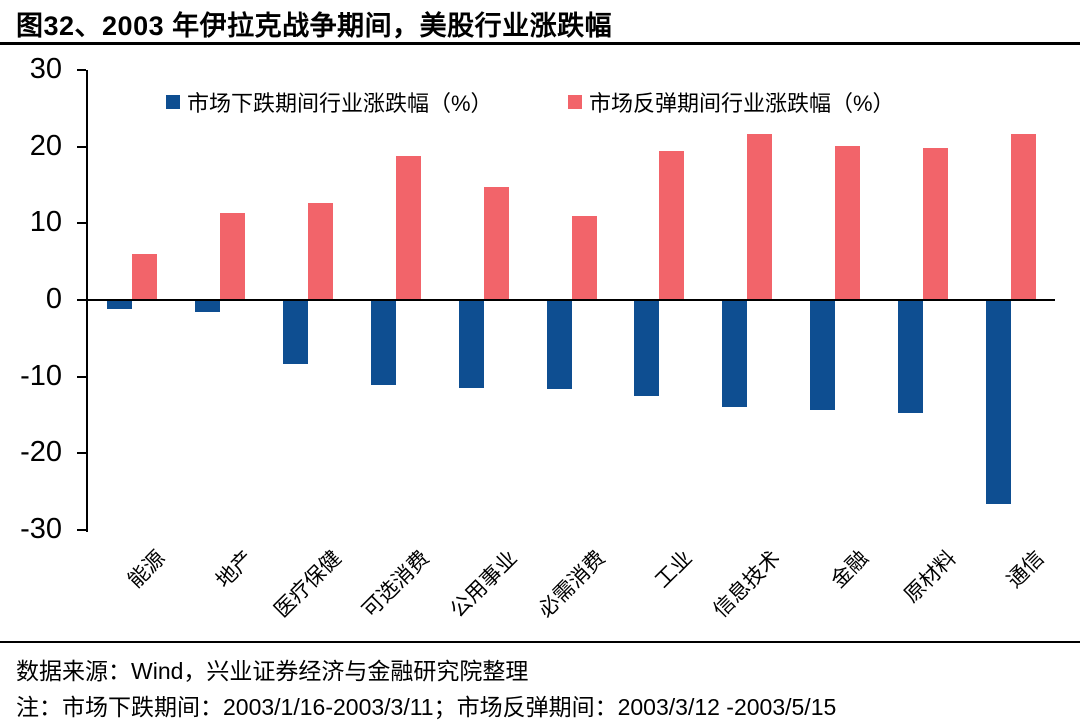 This screenshot has width=1080, height=726. What do you see at coordinates (45, 69) in the screenshot?
I see `y-tick-label: 30` at bounding box center [45, 69].